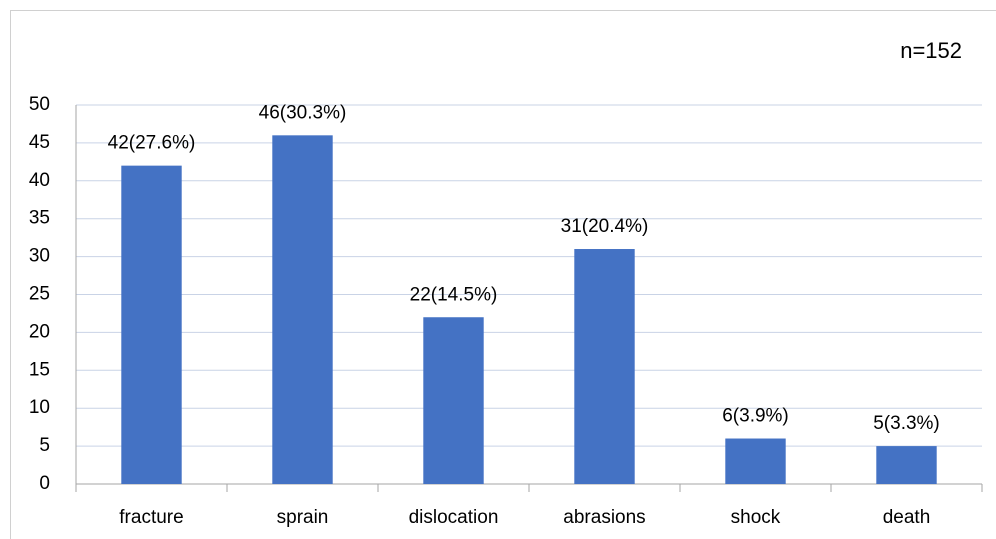  I want to click on data-label: 6(3.9%), so click(755, 416).